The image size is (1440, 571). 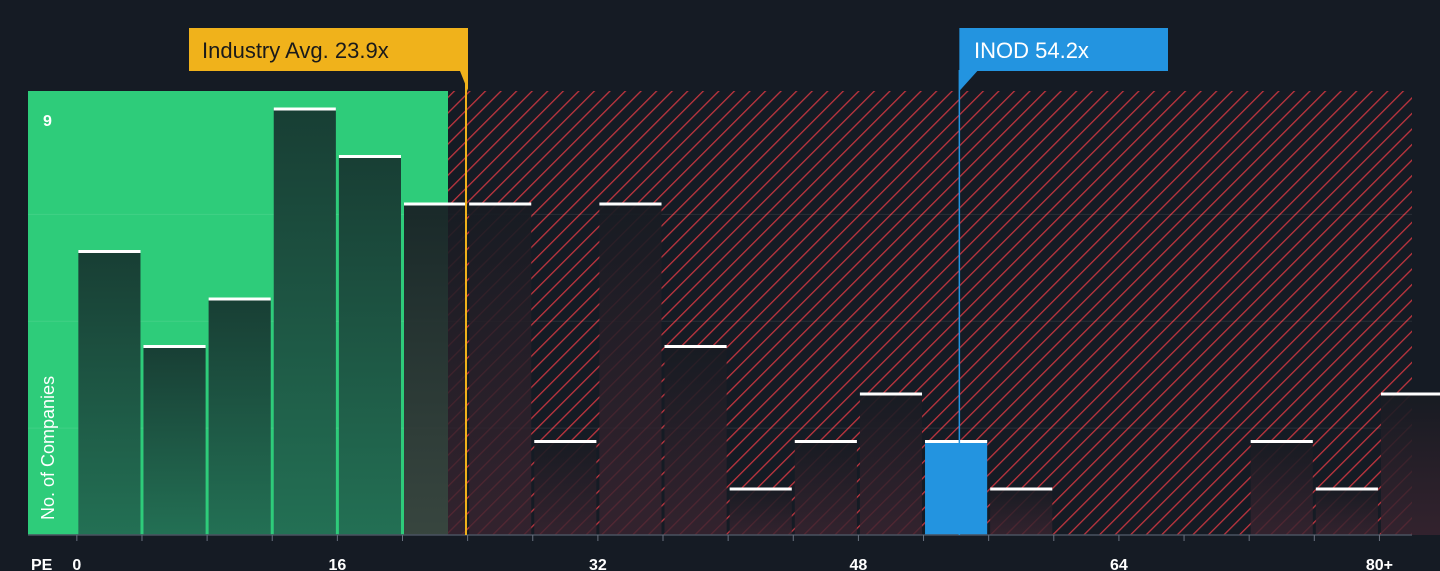 What do you see at coordinates (295, 50) in the screenshot?
I see `industry-average-label: Industry Avg. 23.9x` at bounding box center [295, 50].